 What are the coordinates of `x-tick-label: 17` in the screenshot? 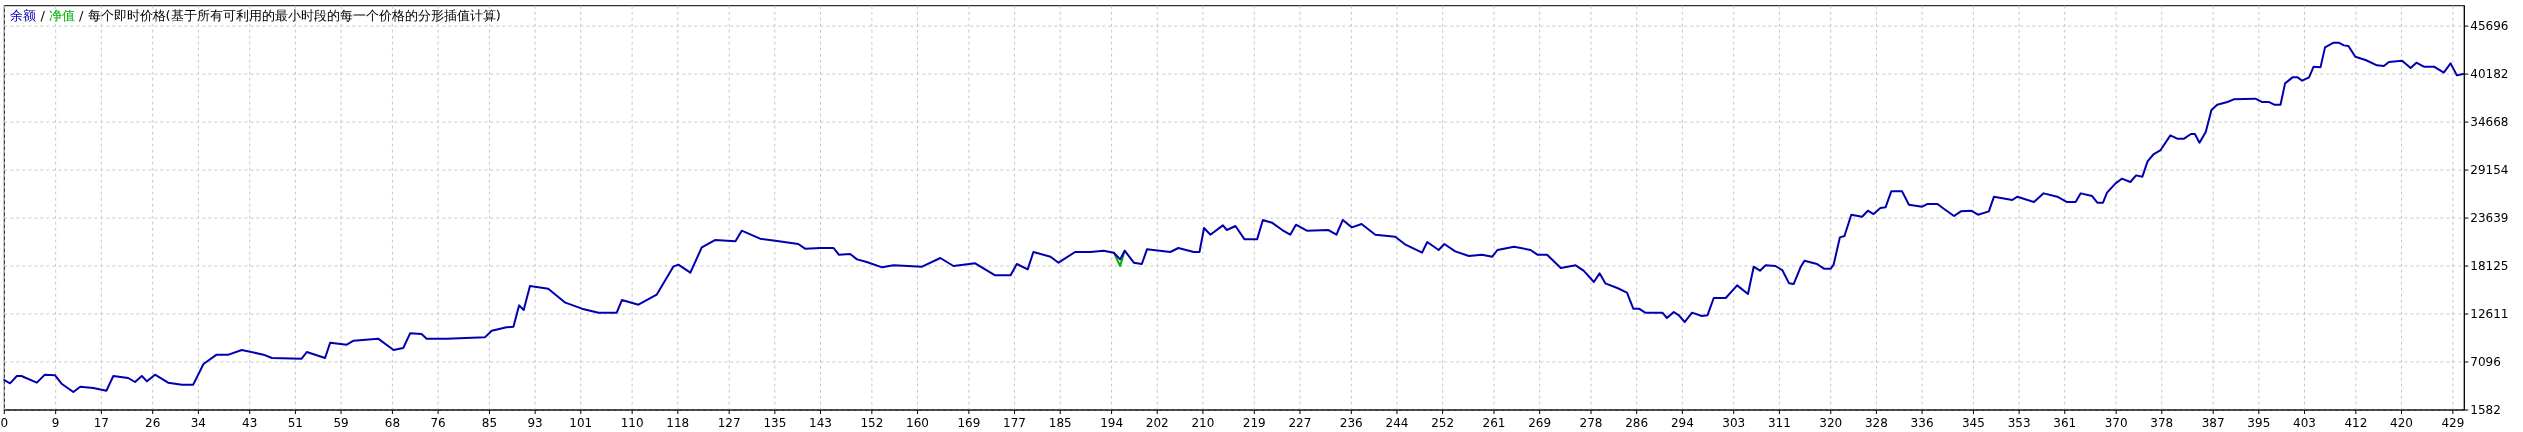 It's located at (101, 423).